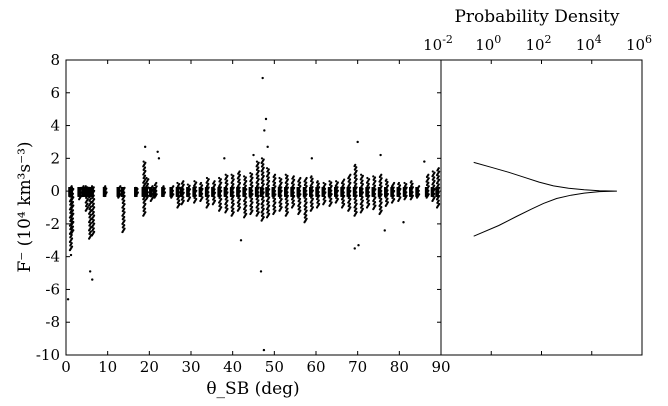 This screenshot has width=668, height=406. Describe the element at coordinates (232, 367) in the screenshot. I see `scatter-x-tick-label: 40` at that location.